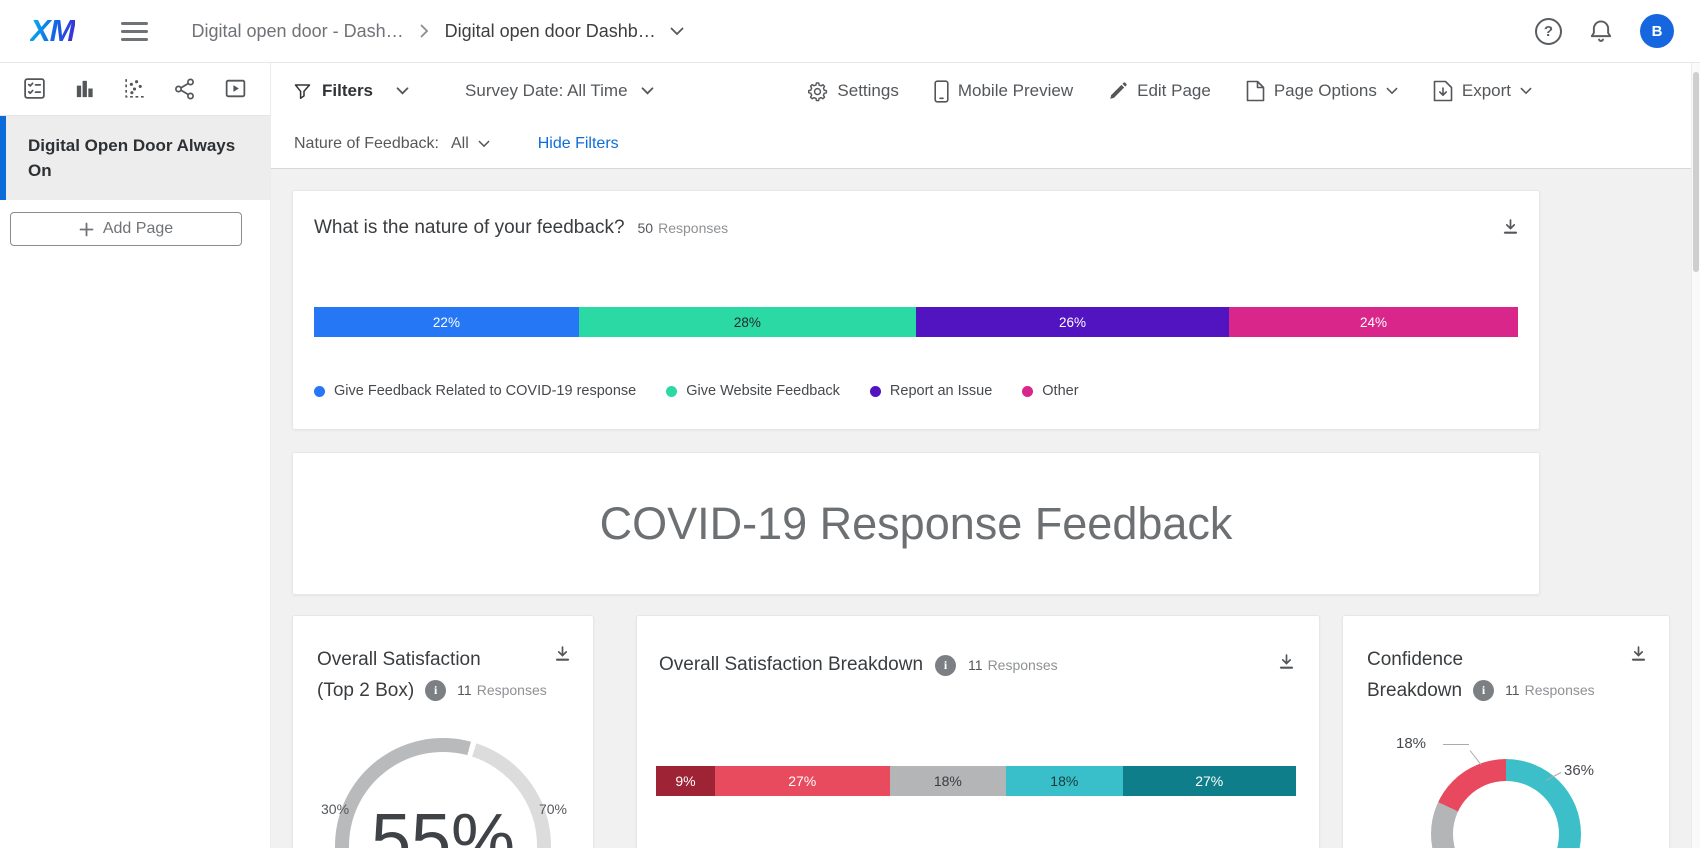 This screenshot has width=1700, height=848. I want to click on page-options-button: Page Options, so click(1322, 91).